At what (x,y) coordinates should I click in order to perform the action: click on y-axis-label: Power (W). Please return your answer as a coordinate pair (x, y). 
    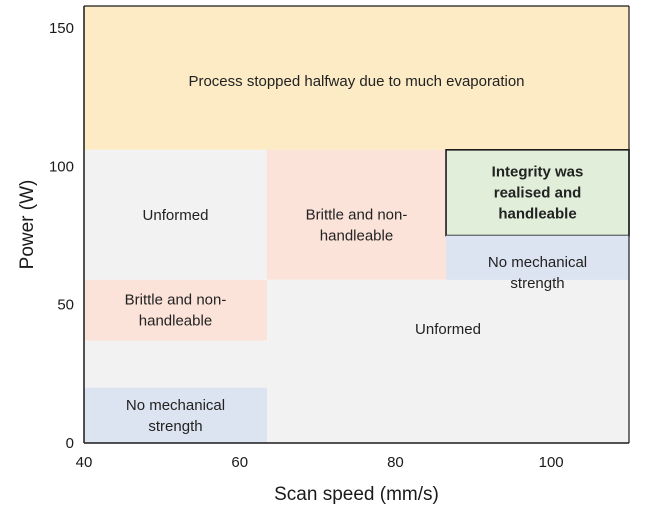
    Looking at the image, I should click on (27, 225).